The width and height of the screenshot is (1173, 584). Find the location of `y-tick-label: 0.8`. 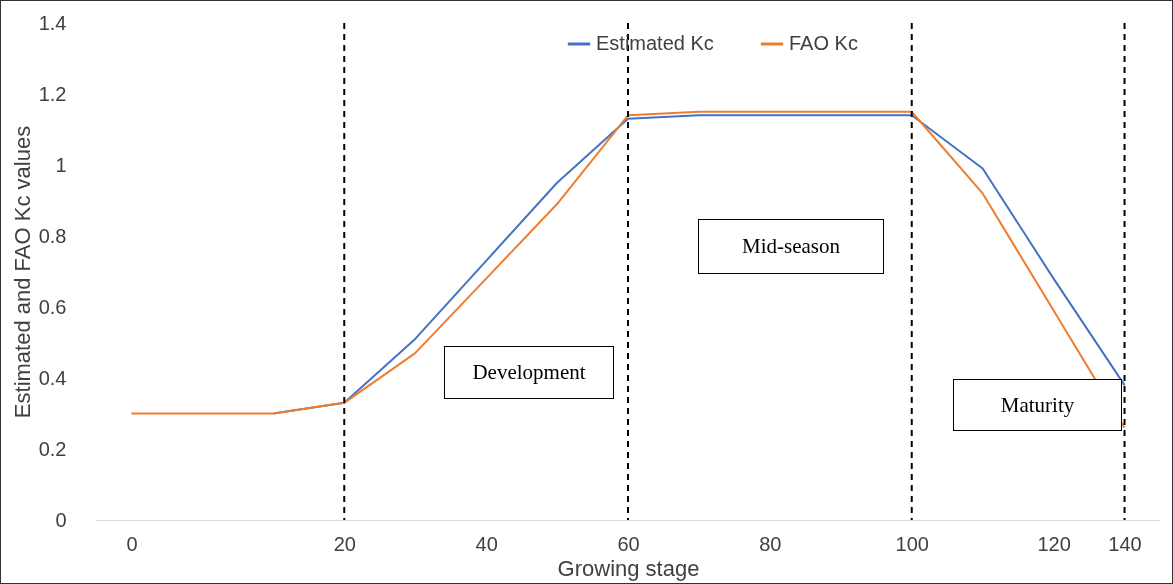

y-tick-label: 0.8 is located at coordinates (52, 235).